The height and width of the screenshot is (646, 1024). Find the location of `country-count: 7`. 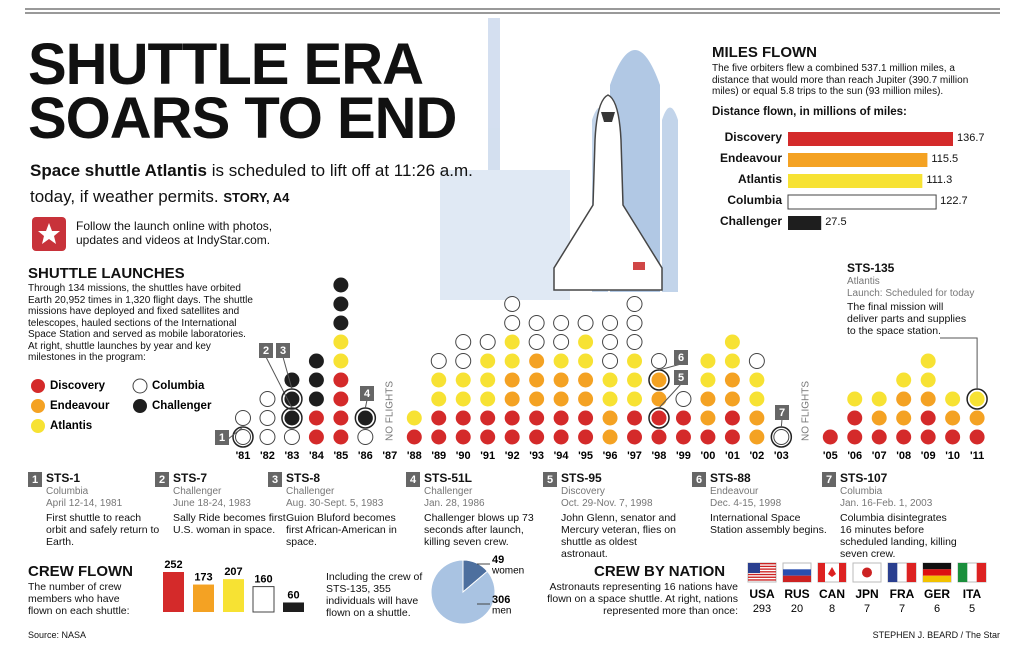

country-count: 7 is located at coordinates (867, 609).